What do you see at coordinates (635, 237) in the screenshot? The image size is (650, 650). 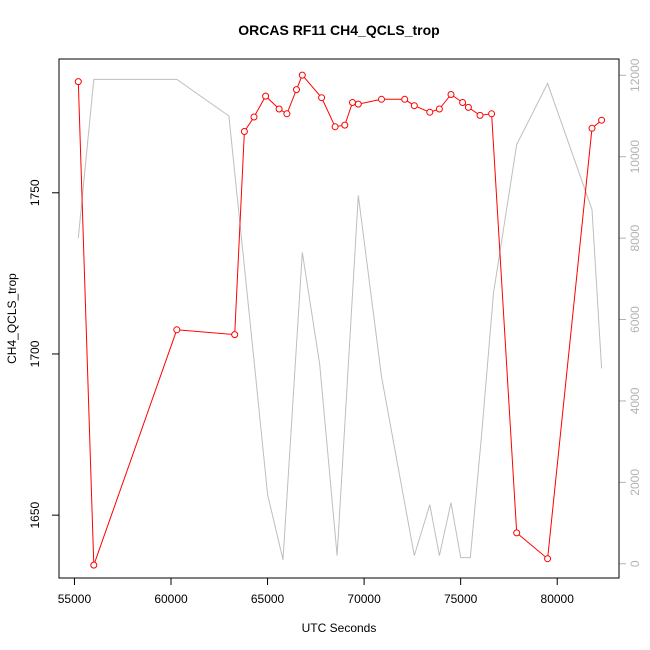 I see `y2-tick-label: 8000` at bounding box center [635, 237].